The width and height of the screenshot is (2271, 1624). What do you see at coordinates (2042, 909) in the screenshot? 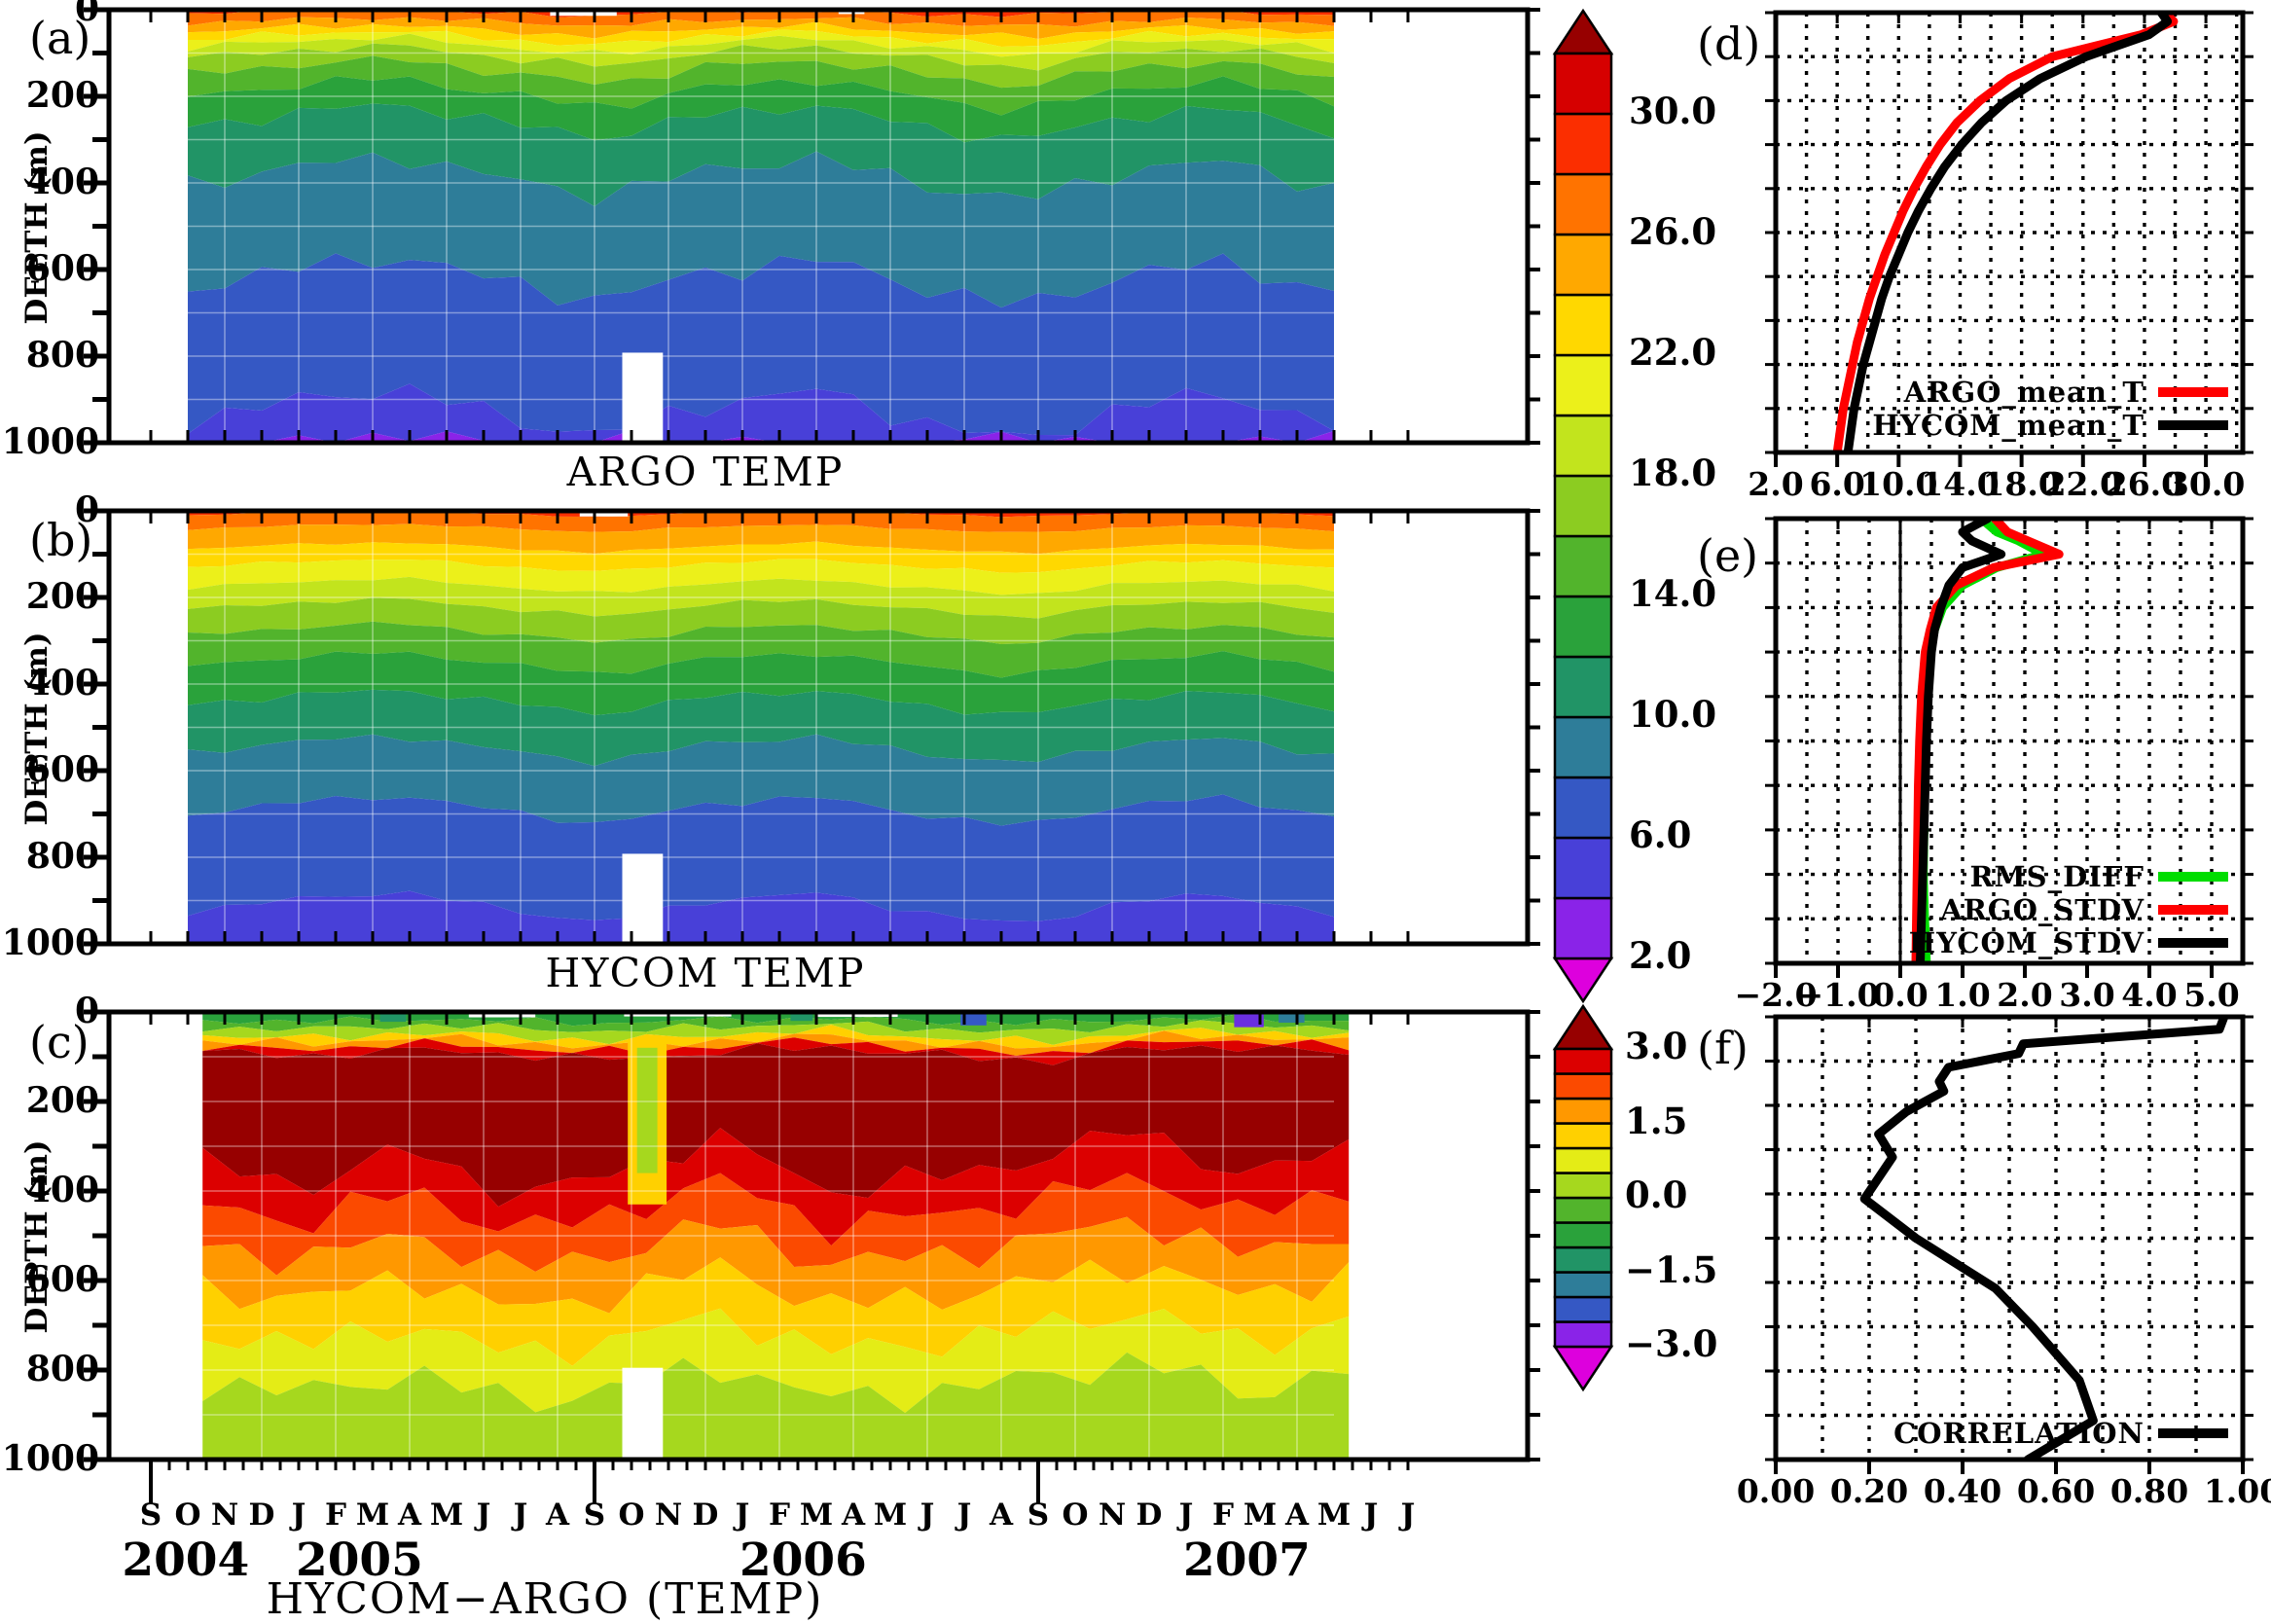
I see `legend-label-argo-stdv: ARGO_STDV` at bounding box center [2042, 909].